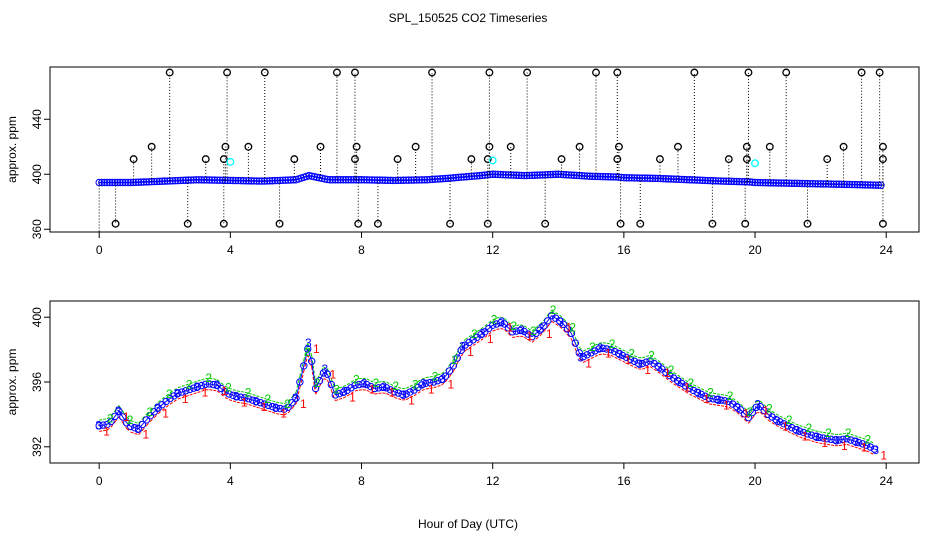 This screenshot has height=545, width=936. I want to click on spike-mid-point, so click(320, 146).